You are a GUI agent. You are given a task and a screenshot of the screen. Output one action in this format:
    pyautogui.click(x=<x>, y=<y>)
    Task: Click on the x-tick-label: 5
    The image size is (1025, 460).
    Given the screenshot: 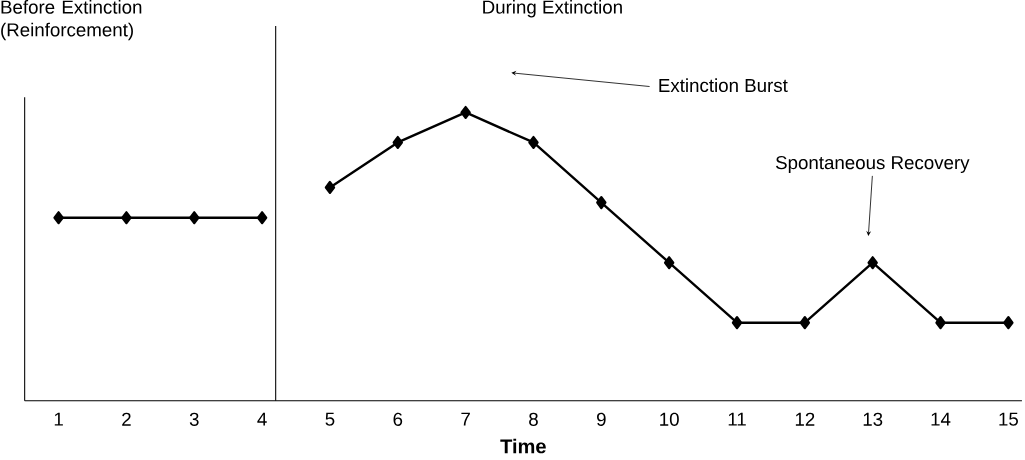 What is the action you would take?
    pyautogui.click(x=330, y=419)
    